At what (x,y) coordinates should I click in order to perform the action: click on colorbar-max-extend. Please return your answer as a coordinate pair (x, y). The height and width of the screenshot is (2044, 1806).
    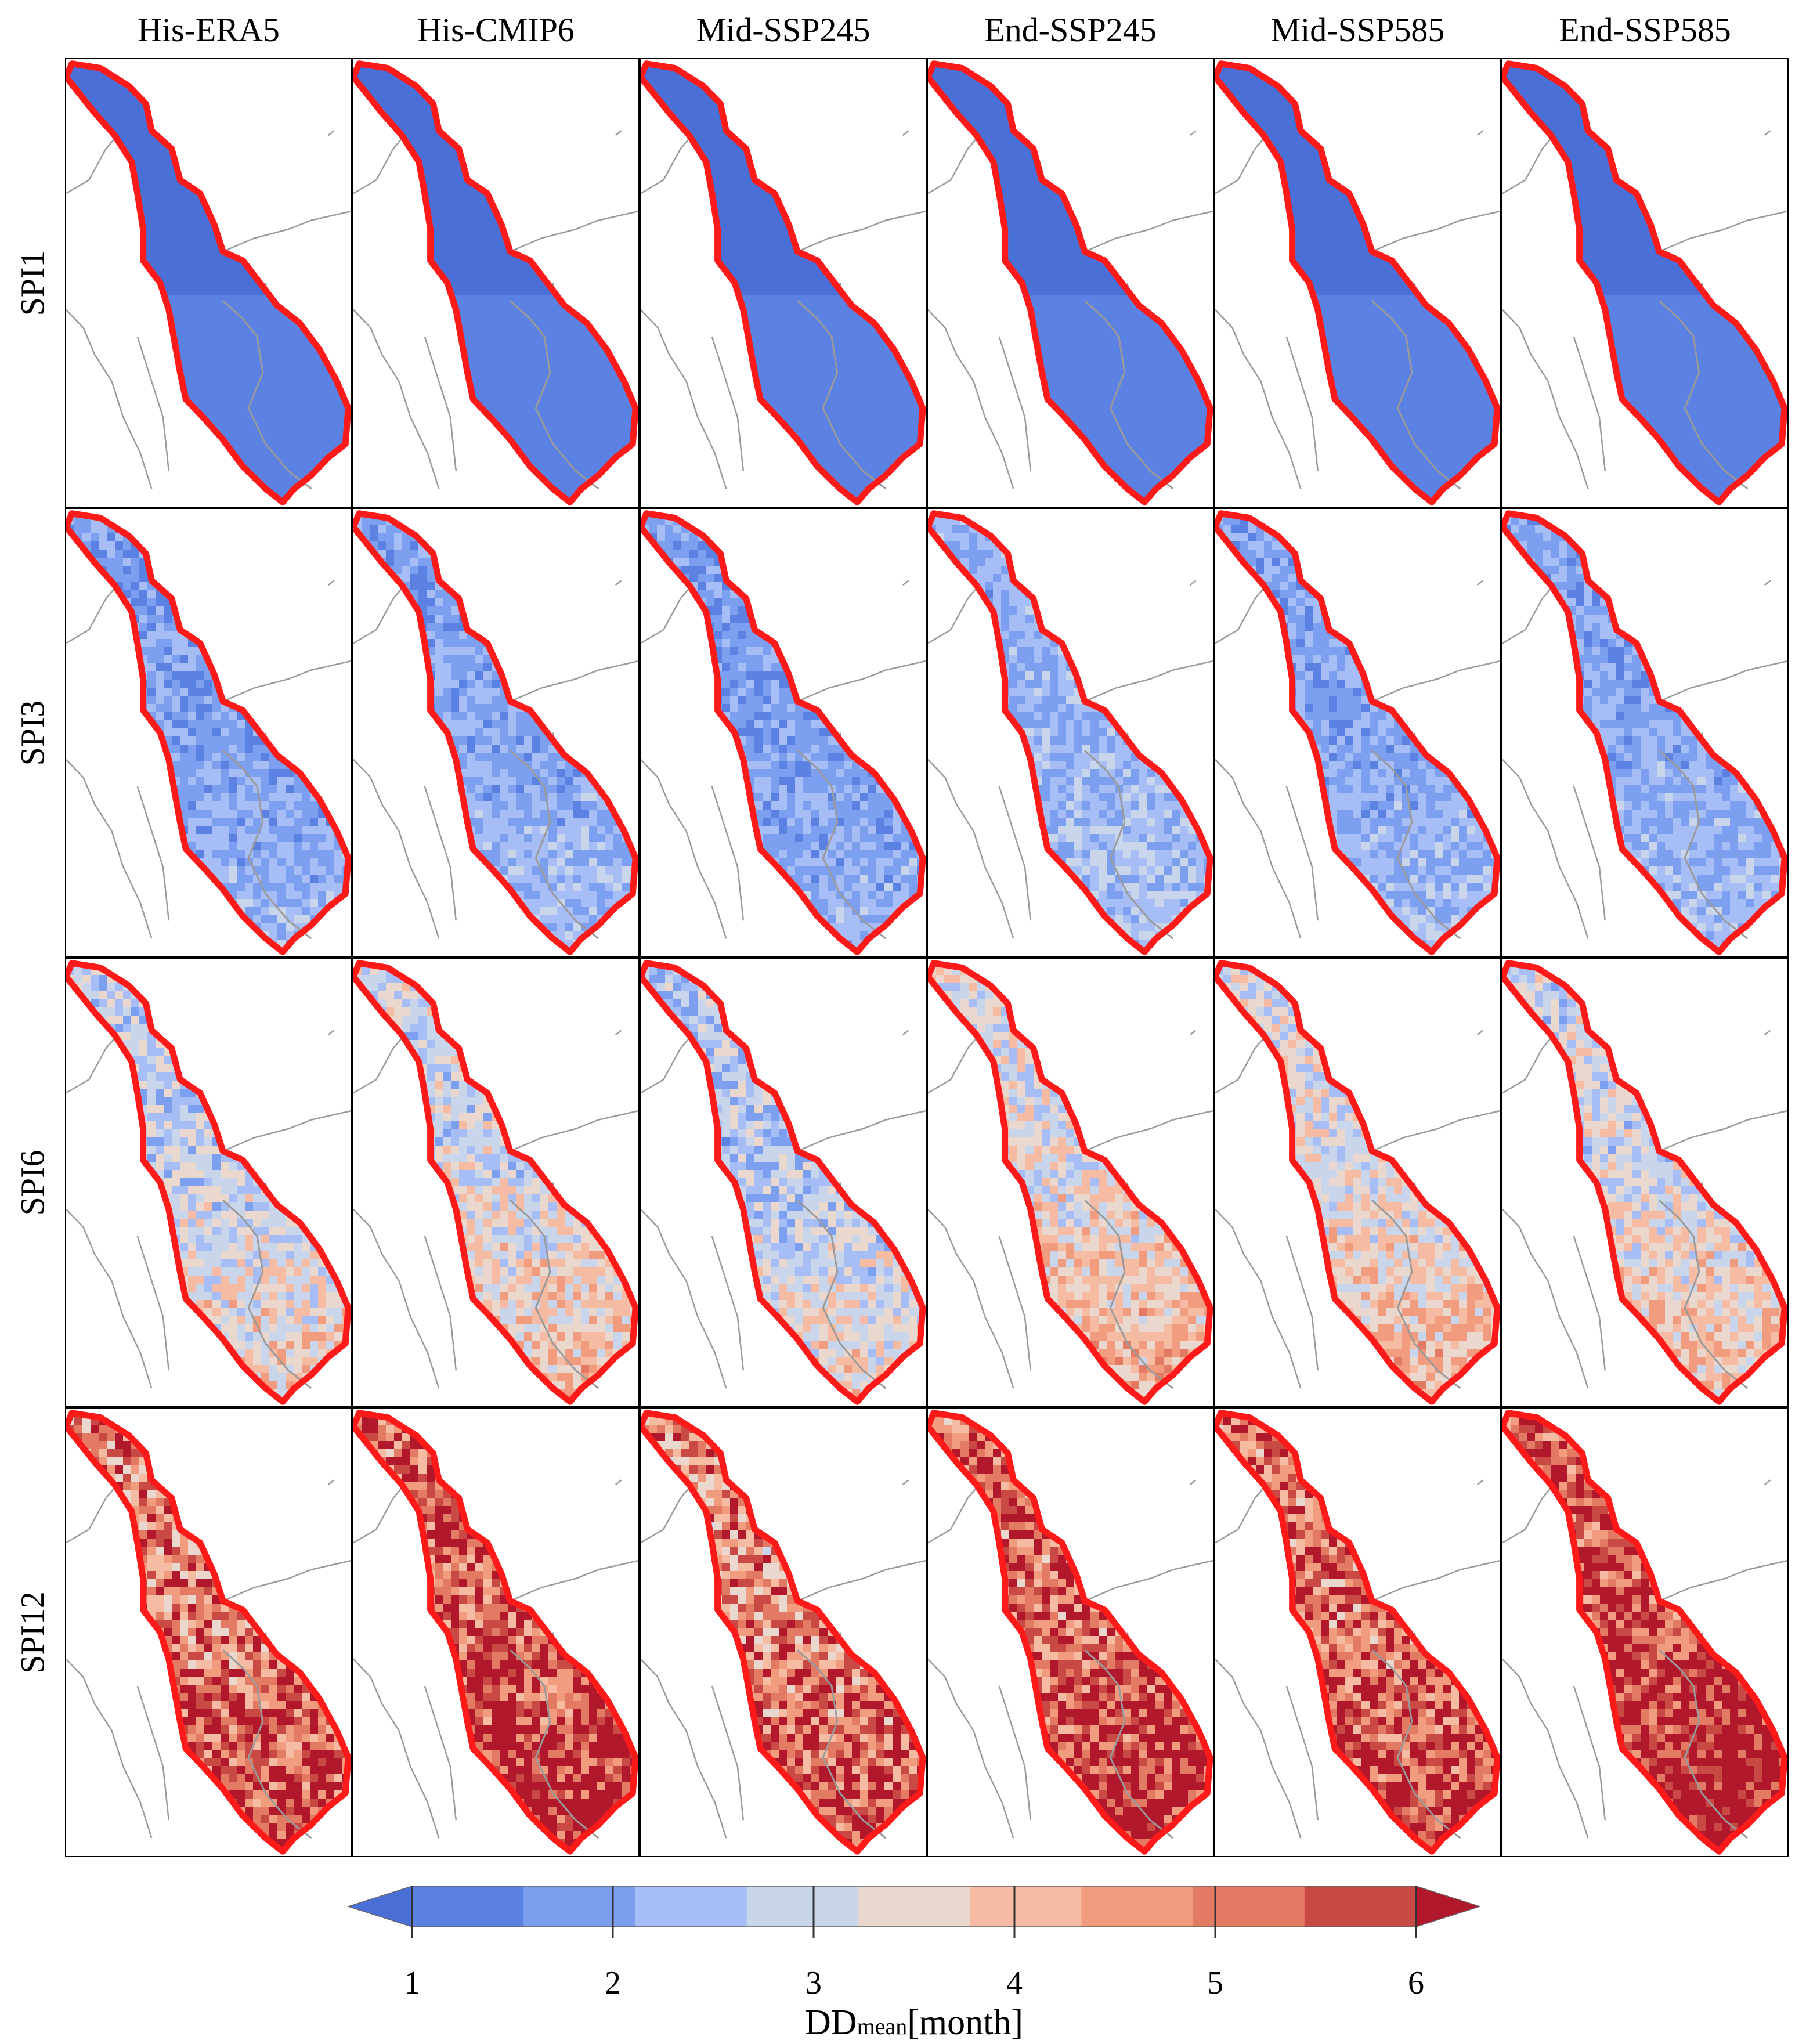
    Looking at the image, I should click on (1448, 1907).